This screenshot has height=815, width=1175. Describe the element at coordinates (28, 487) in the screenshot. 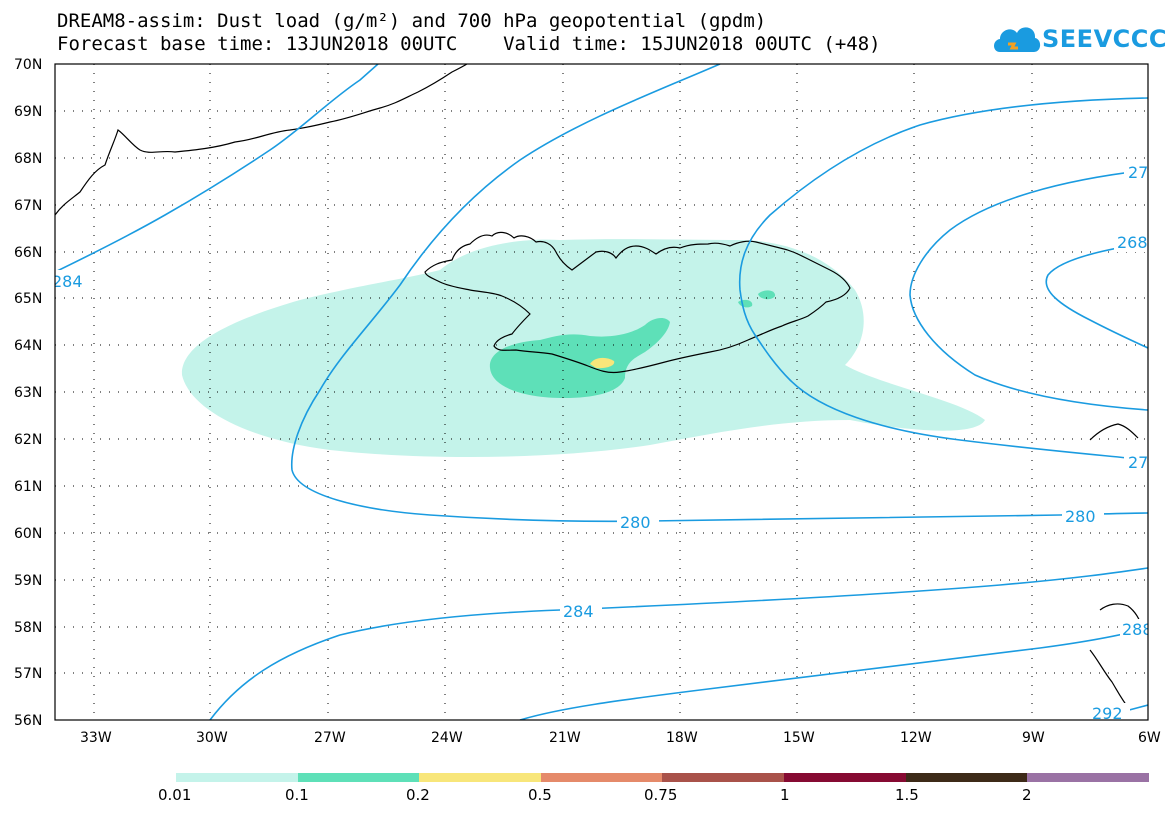

I see `lat-tick: 61N` at that location.